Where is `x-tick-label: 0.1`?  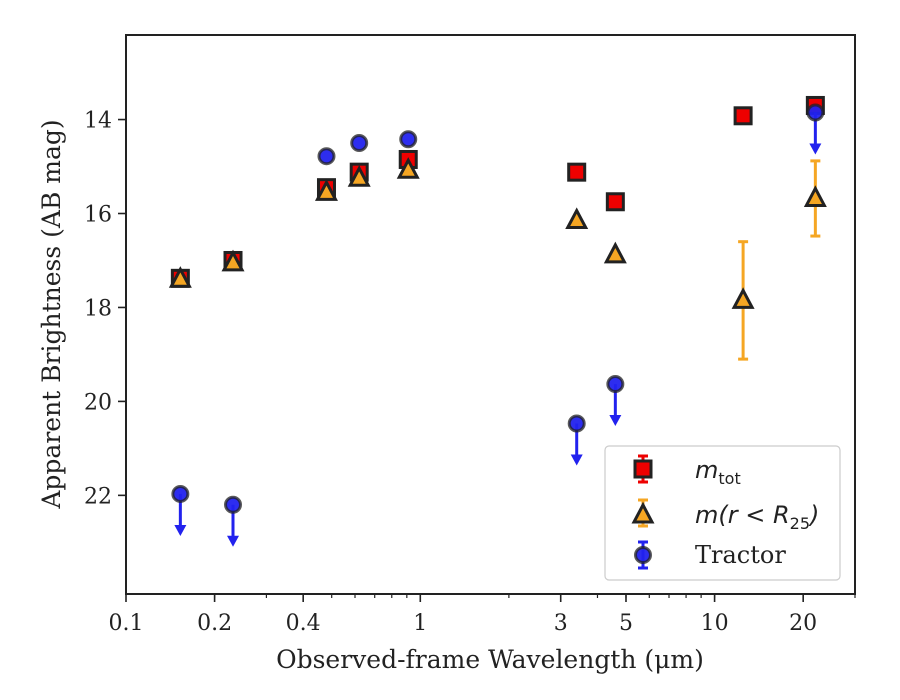 x-tick-label: 0.1 is located at coordinates (126, 623).